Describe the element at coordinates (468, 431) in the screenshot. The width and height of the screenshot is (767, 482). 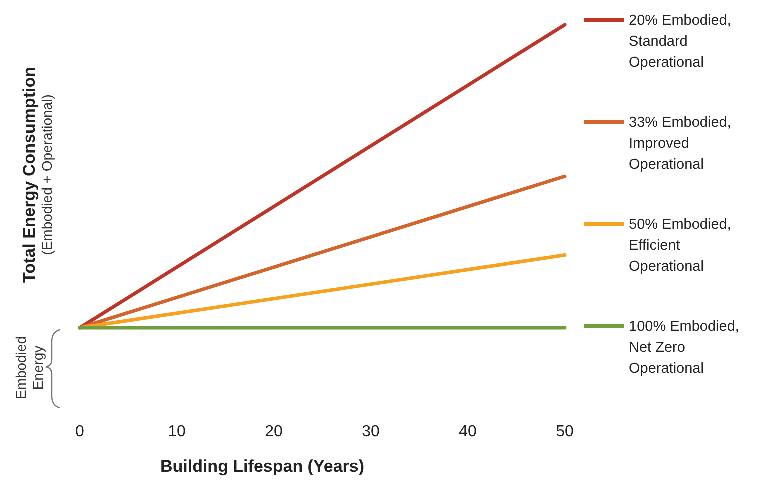
I see `x-tick-label: 40` at that location.